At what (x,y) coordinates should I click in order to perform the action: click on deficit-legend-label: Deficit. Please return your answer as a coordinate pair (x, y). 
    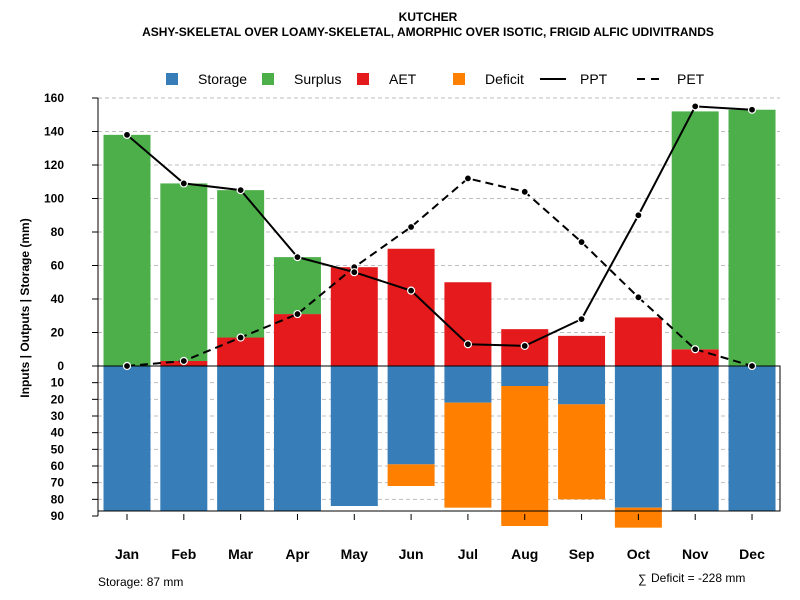
    Looking at the image, I should click on (504, 79).